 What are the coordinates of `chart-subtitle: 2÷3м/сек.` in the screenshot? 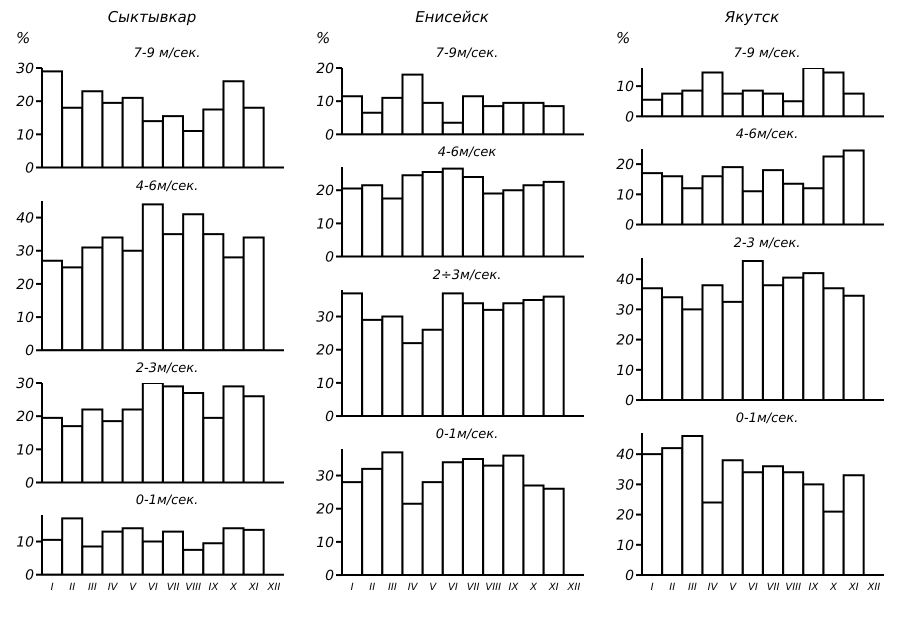 It's located at (467, 276).